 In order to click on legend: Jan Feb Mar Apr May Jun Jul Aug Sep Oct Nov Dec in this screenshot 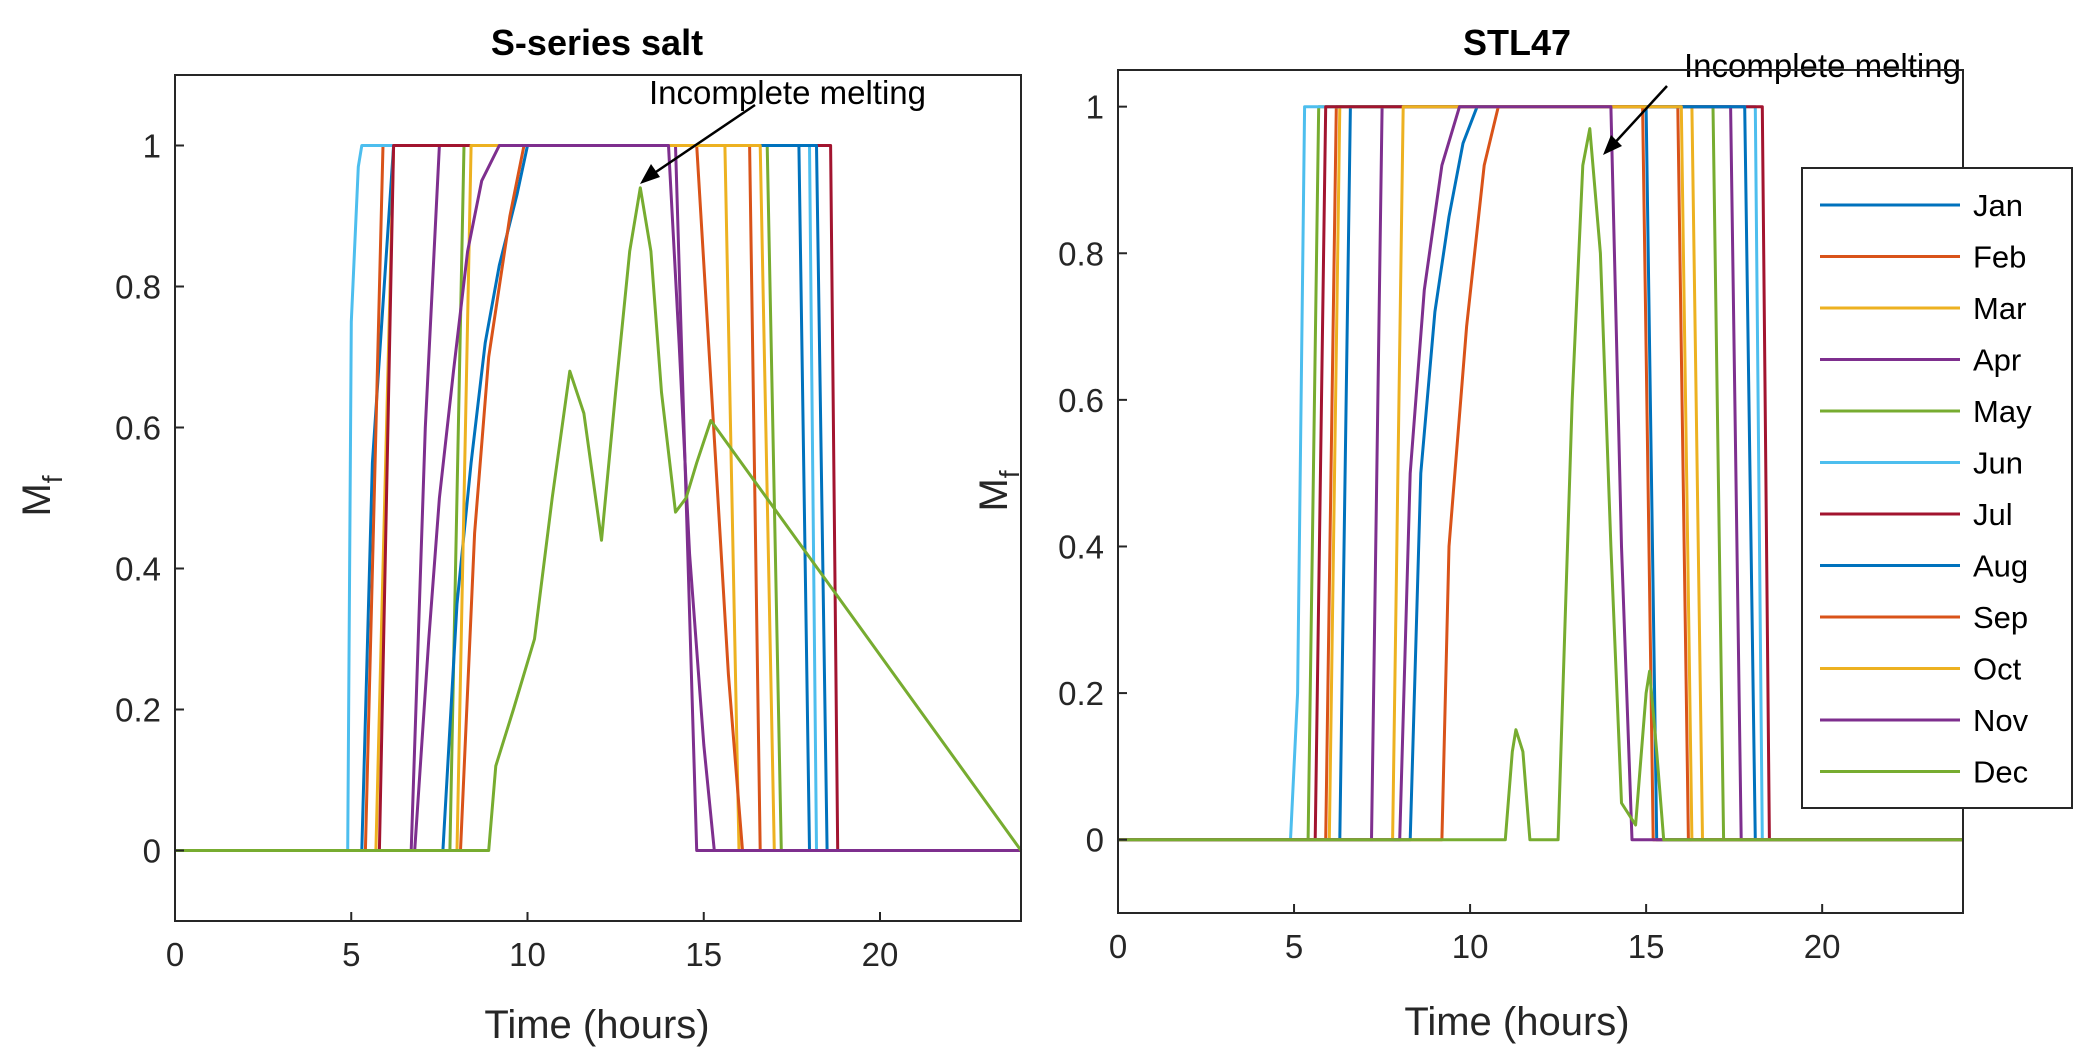, I will do `click(1937, 488)`.